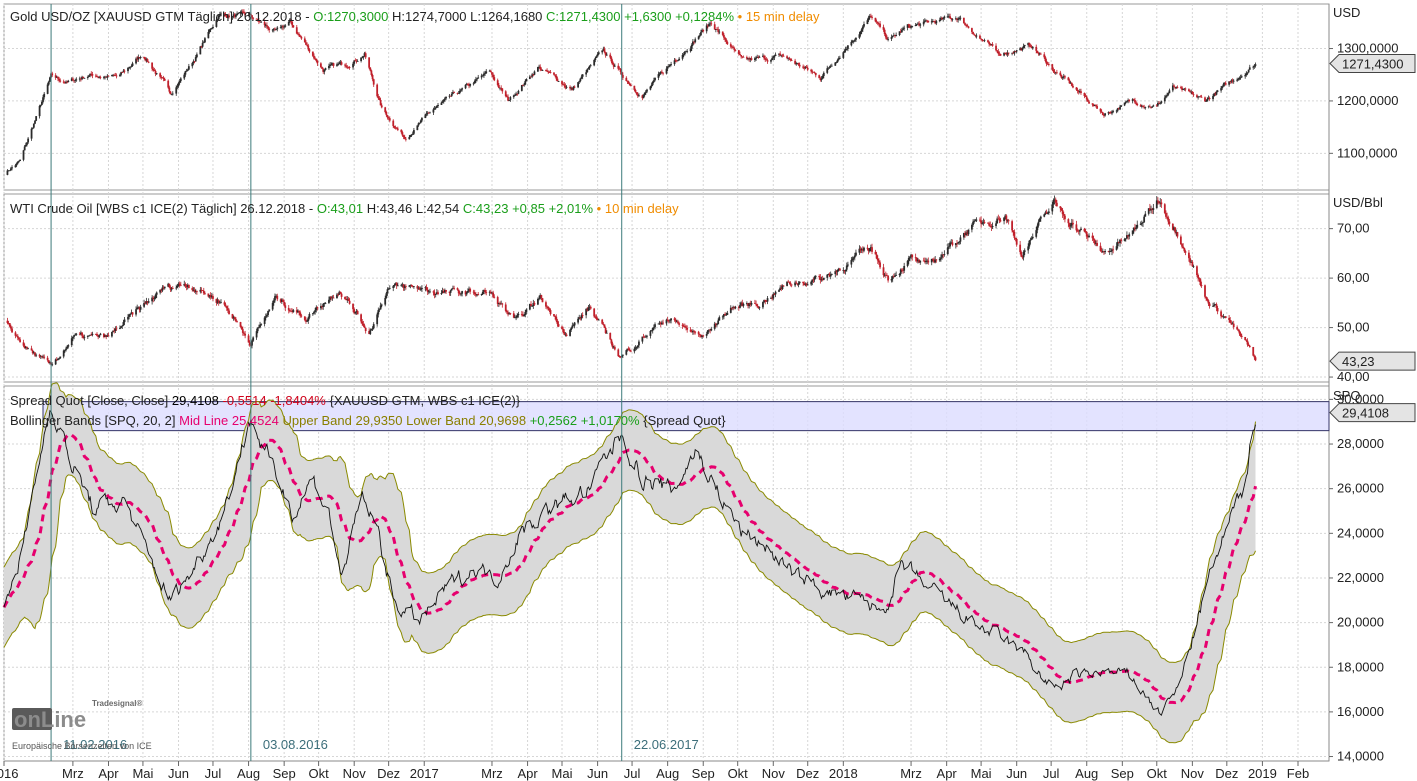 The width and height of the screenshot is (1417, 781). Describe the element at coordinates (1262, 773) in the screenshot. I see `x-tick-label: 2019` at that location.